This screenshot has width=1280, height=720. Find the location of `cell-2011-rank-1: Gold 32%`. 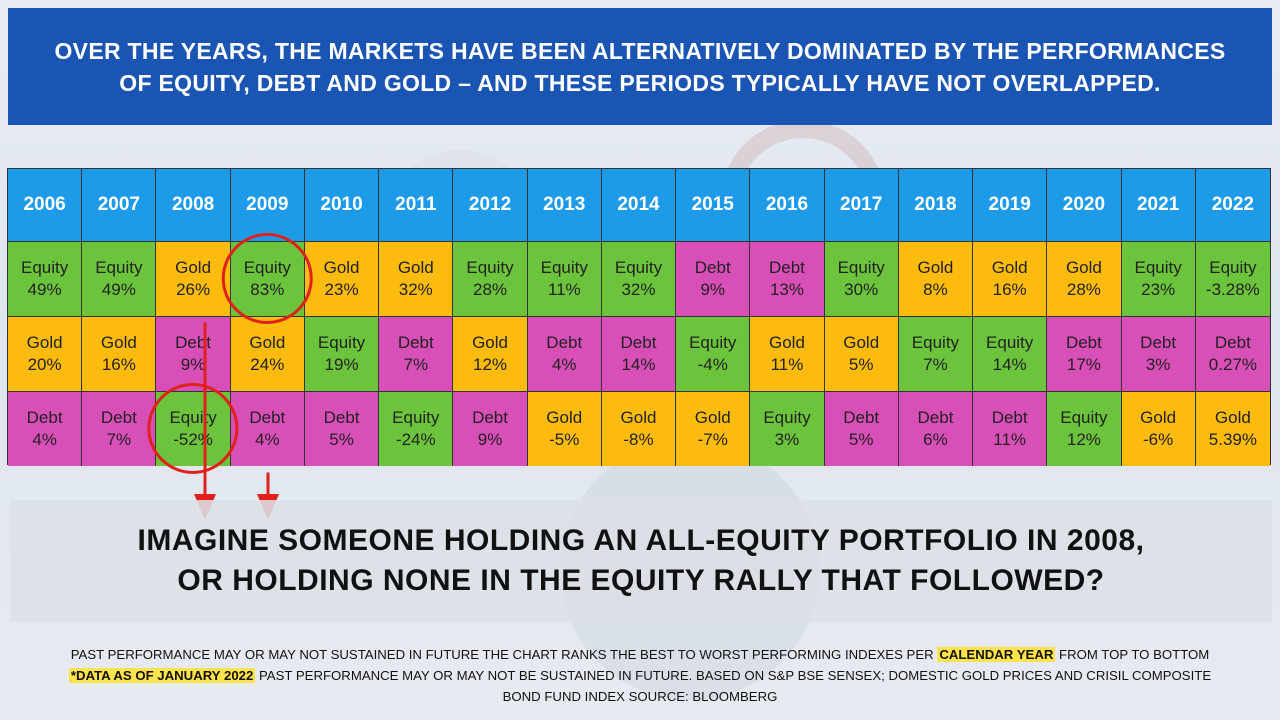

cell-2011-rank-1: Gold 32% is located at coordinates (416, 279).